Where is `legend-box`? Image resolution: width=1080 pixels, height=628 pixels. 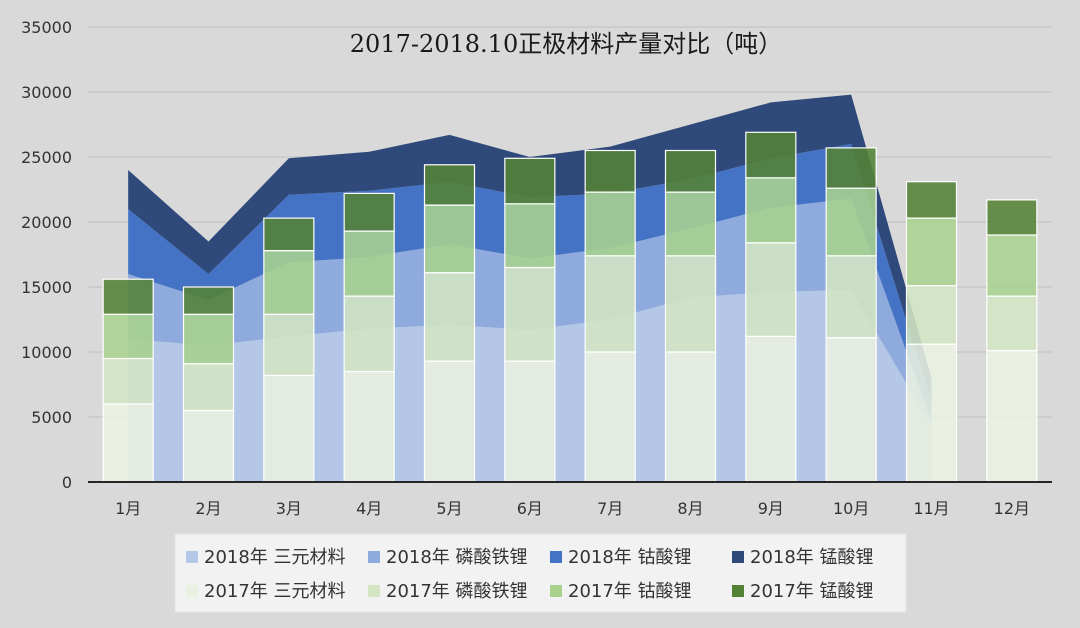
legend-box is located at coordinates (540, 573).